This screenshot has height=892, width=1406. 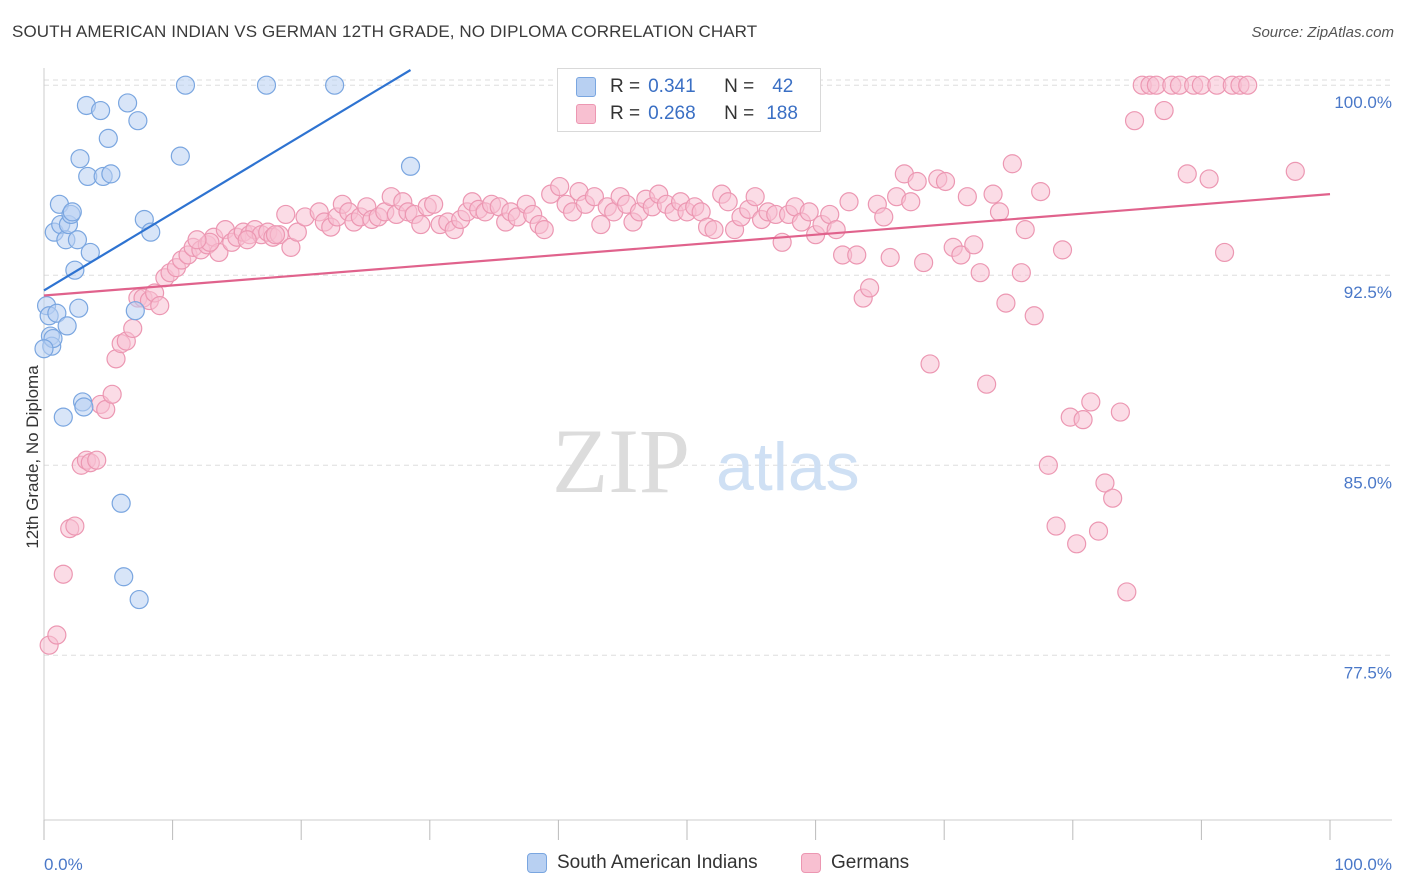 What do you see at coordinates (1322, 32) in the screenshot?
I see `source-label: Source: ZipAtlas.com` at bounding box center [1322, 32].